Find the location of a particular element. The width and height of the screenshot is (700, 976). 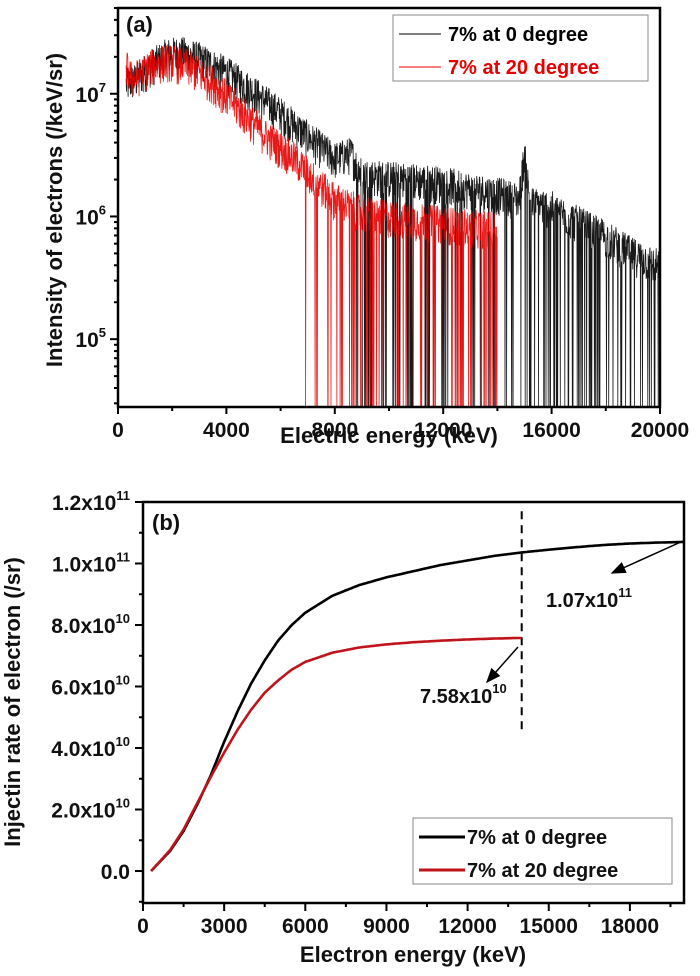

panel-b-x-tick-label: 9000 is located at coordinates (386, 926).